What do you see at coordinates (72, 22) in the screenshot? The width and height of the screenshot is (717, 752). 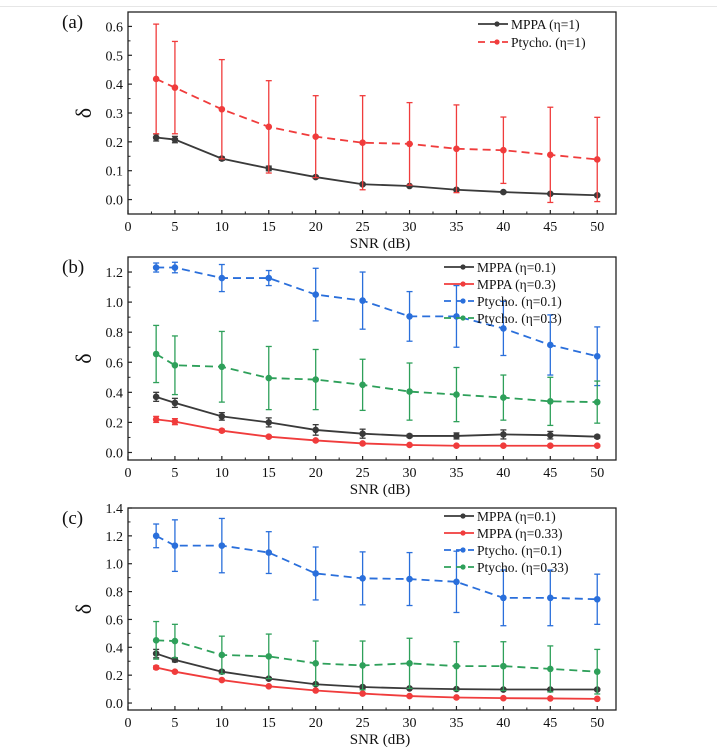 I see `panel-label: (a)` at bounding box center [72, 22].